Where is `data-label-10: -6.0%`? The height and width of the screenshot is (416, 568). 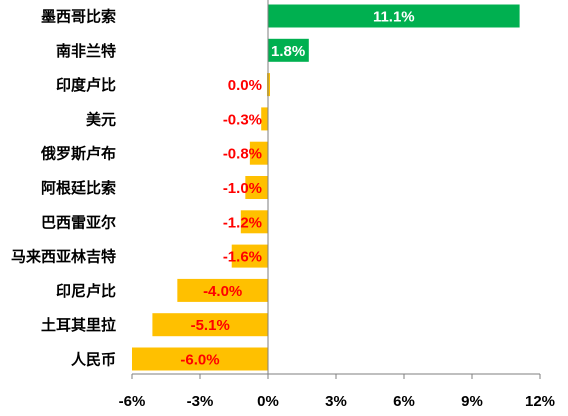 data-label-10: -6.0% is located at coordinates (199, 360).